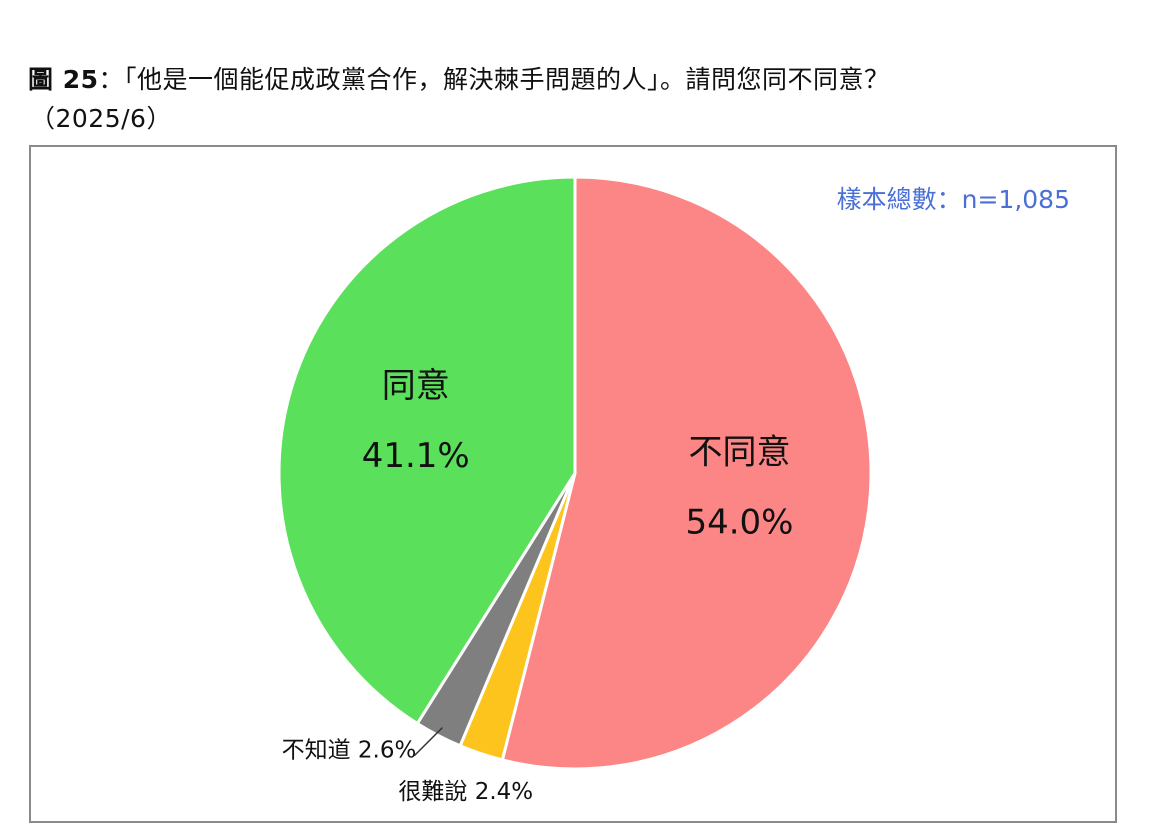  What do you see at coordinates (416, 386) in the screenshot?
I see `slice-label-3: 同意` at bounding box center [416, 386].